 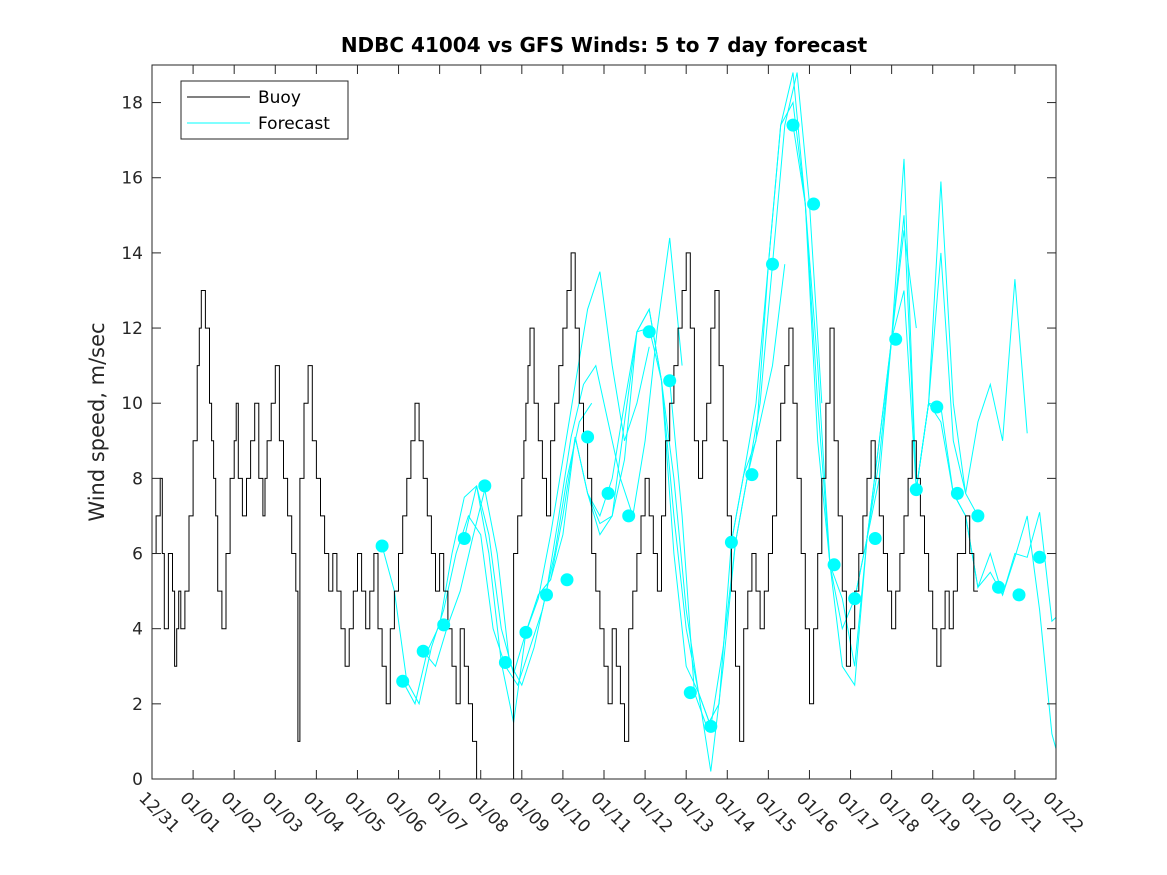 What do you see at coordinates (132, 404) in the screenshot?
I see `y-tick-label: 10` at bounding box center [132, 404].